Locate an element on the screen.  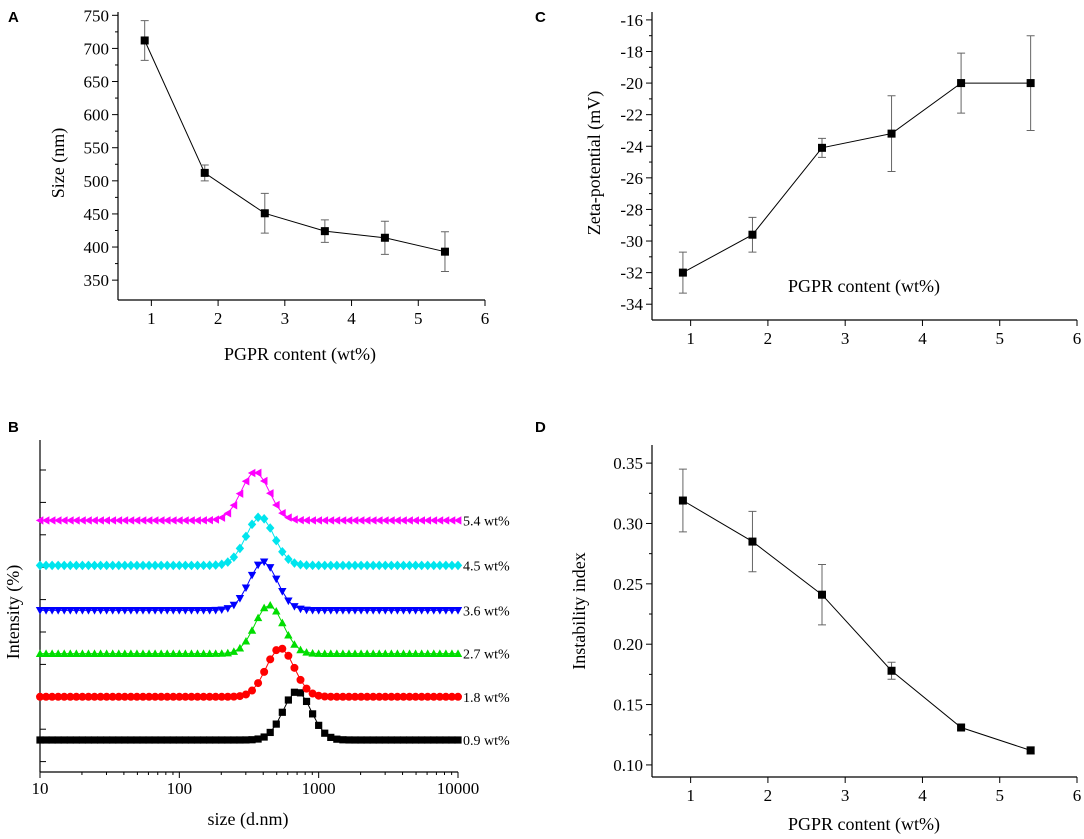
series-label-b: 3.6 wt% is located at coordinates (486, 611).